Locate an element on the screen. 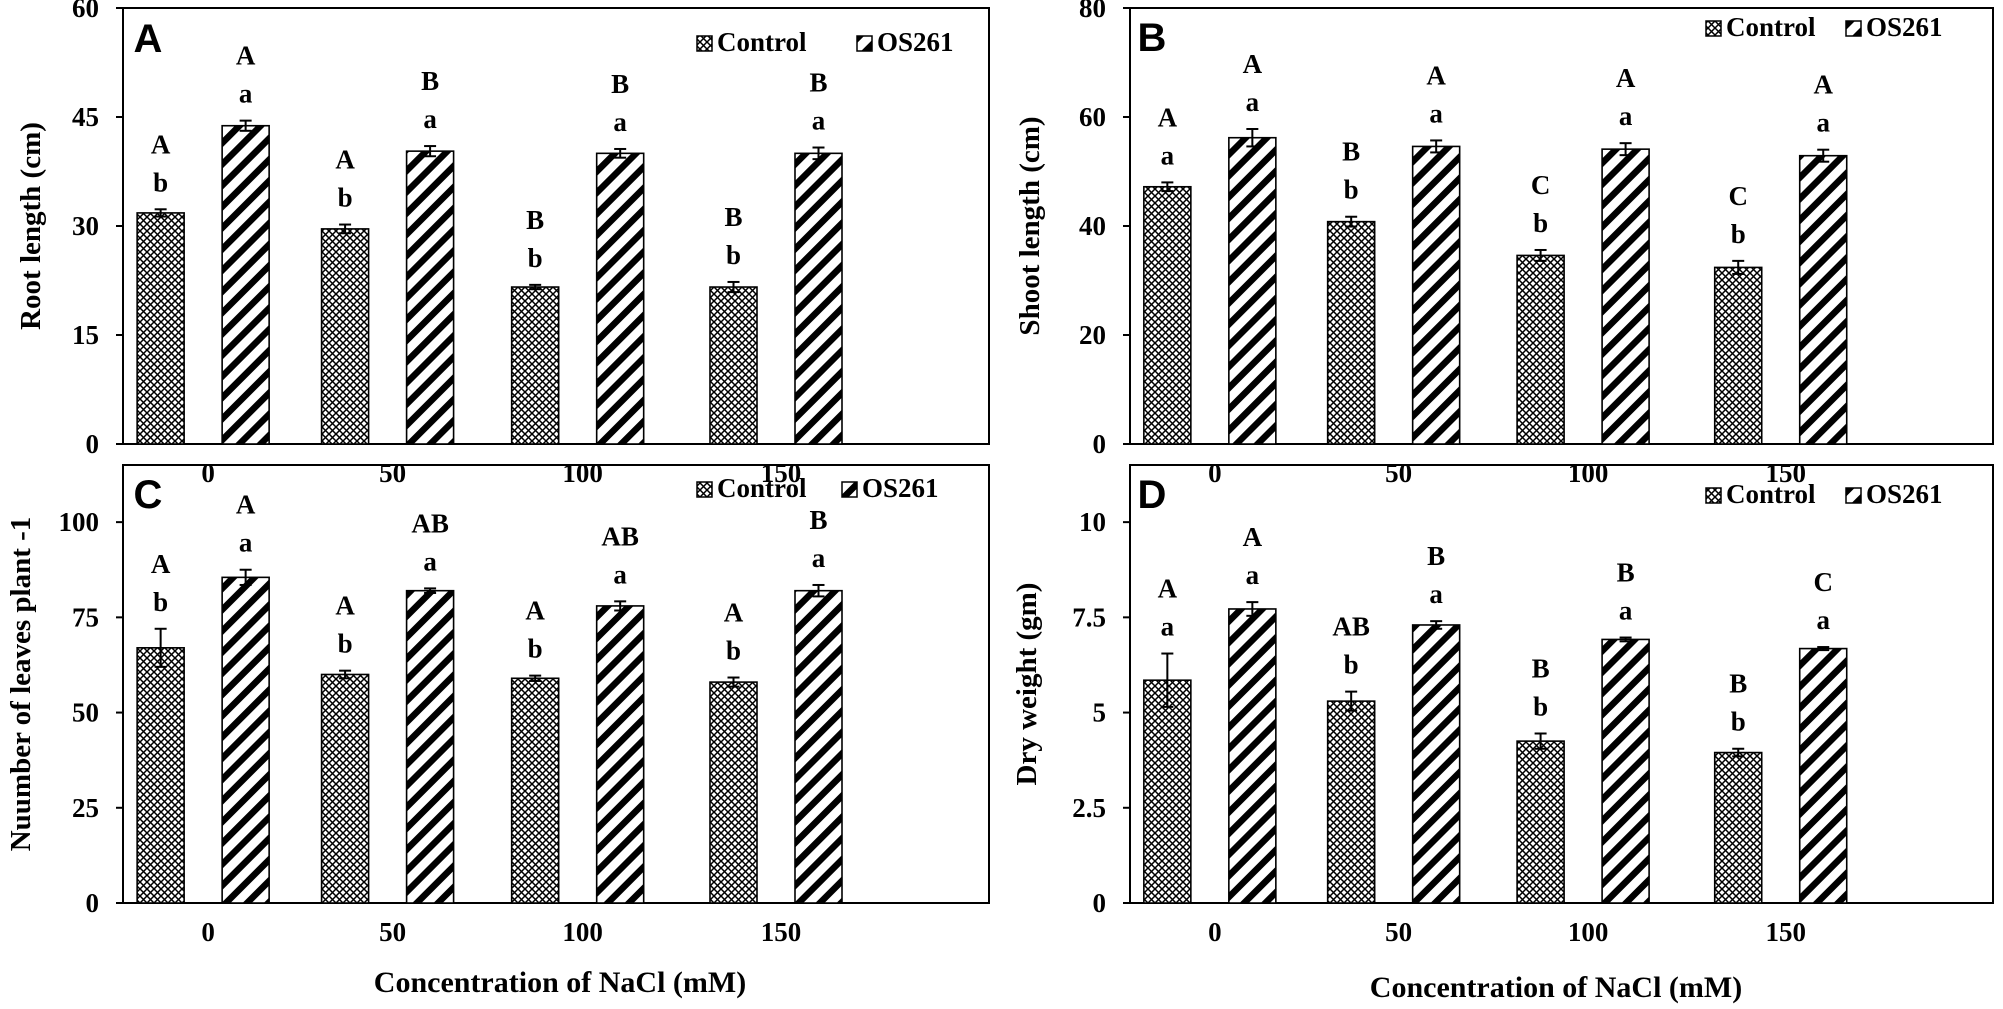 This screenshot has width=2003, height=1009. y-tick-label: 25 is located at coordinates (85, 808).